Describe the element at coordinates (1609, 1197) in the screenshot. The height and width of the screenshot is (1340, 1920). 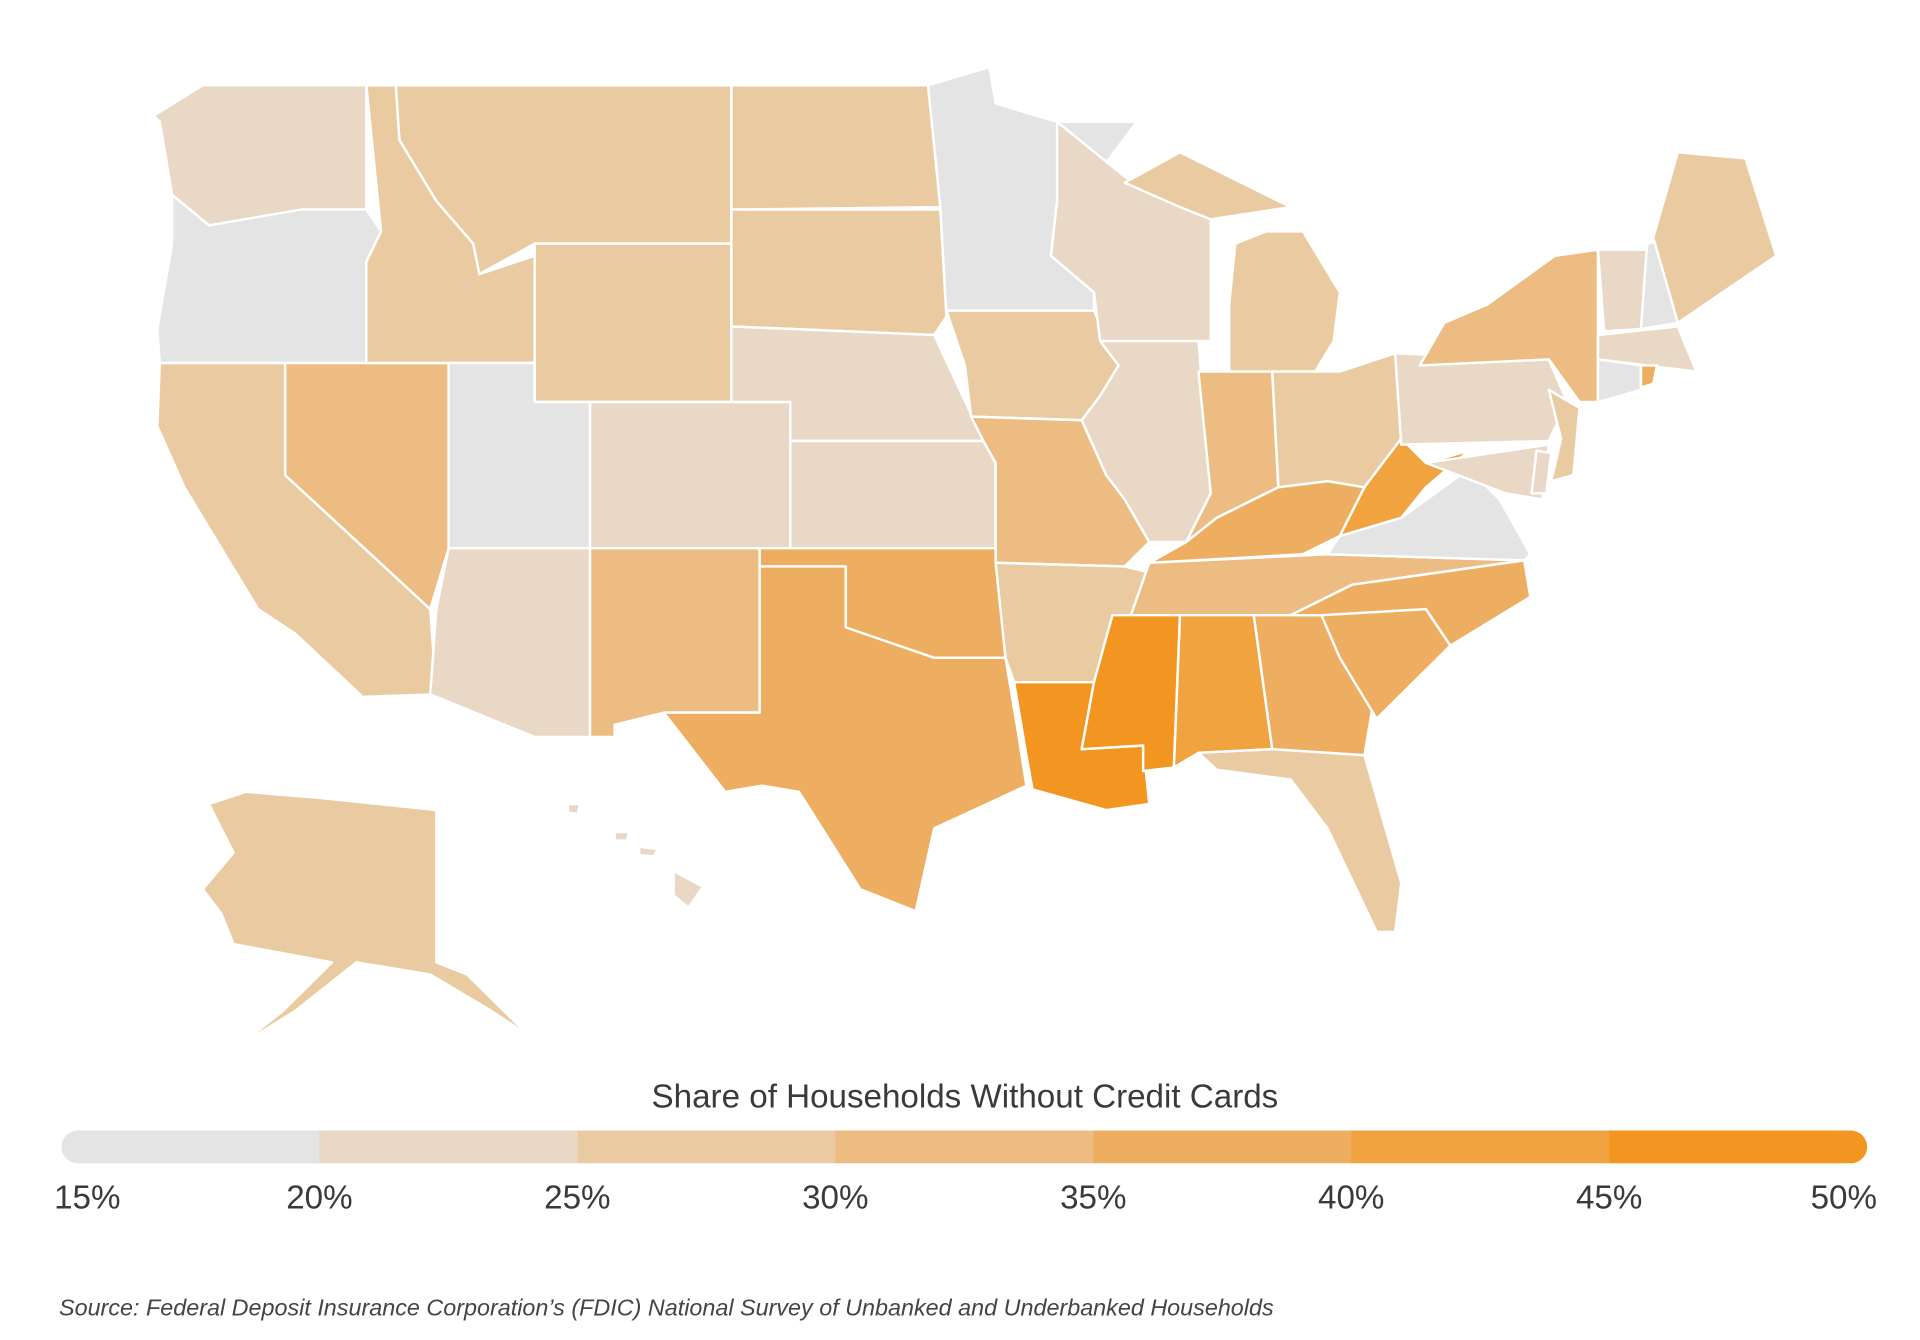
I see `legend-tick-label: 45%` at that location.